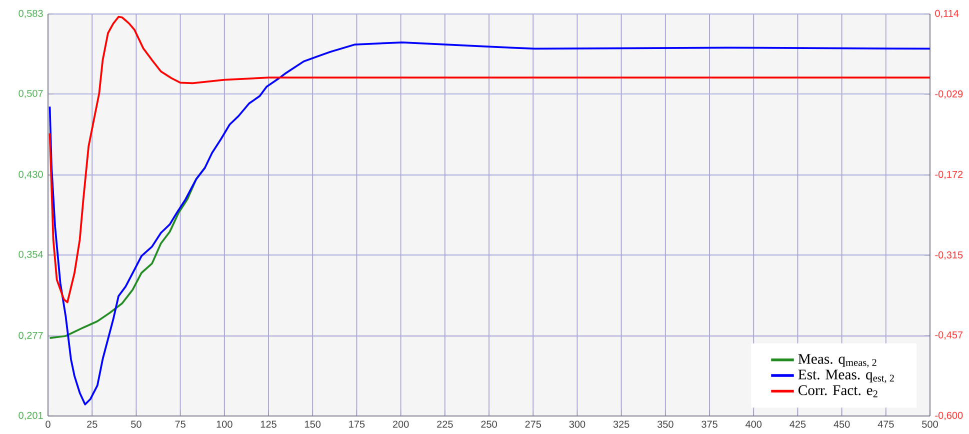 The image size is (969, 434). Describe the element at coordinates (445, 424) in the screenshot. I see `x-tick-label: 225` at that location.